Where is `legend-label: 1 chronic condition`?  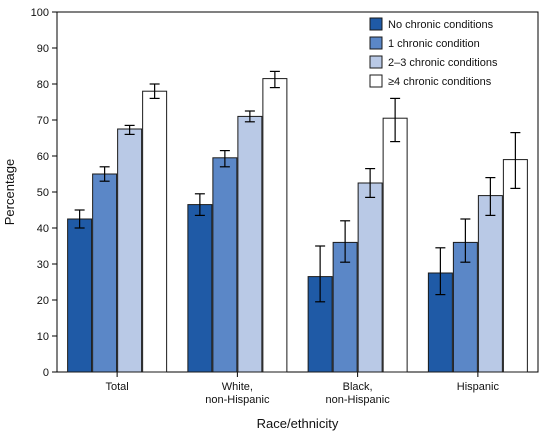
legend-label: 1 chronic condition is located at coordinates (434, 44).